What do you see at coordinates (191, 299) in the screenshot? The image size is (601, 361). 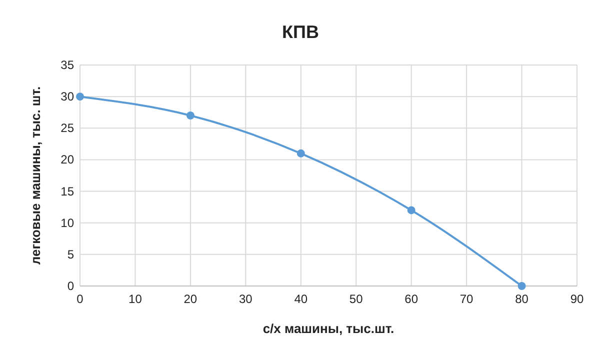 I see `x-tick-label: 20` at bounding box center [191, 299].